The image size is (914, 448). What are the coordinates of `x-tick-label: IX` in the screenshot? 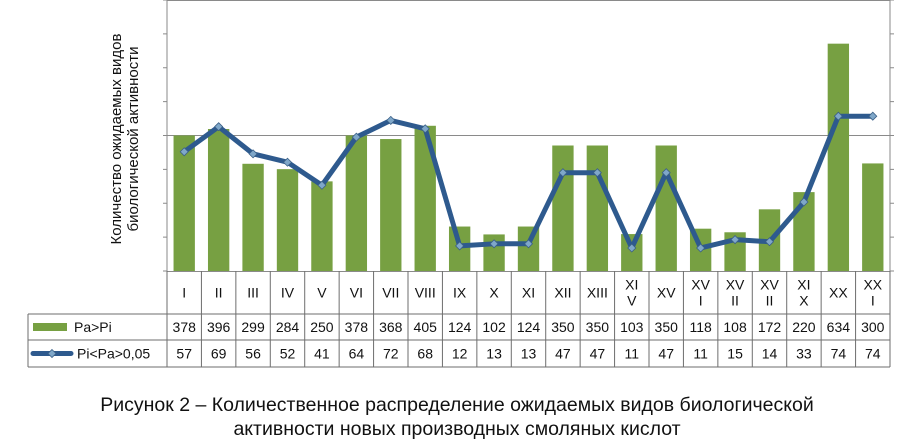 It's located at (460, 293).